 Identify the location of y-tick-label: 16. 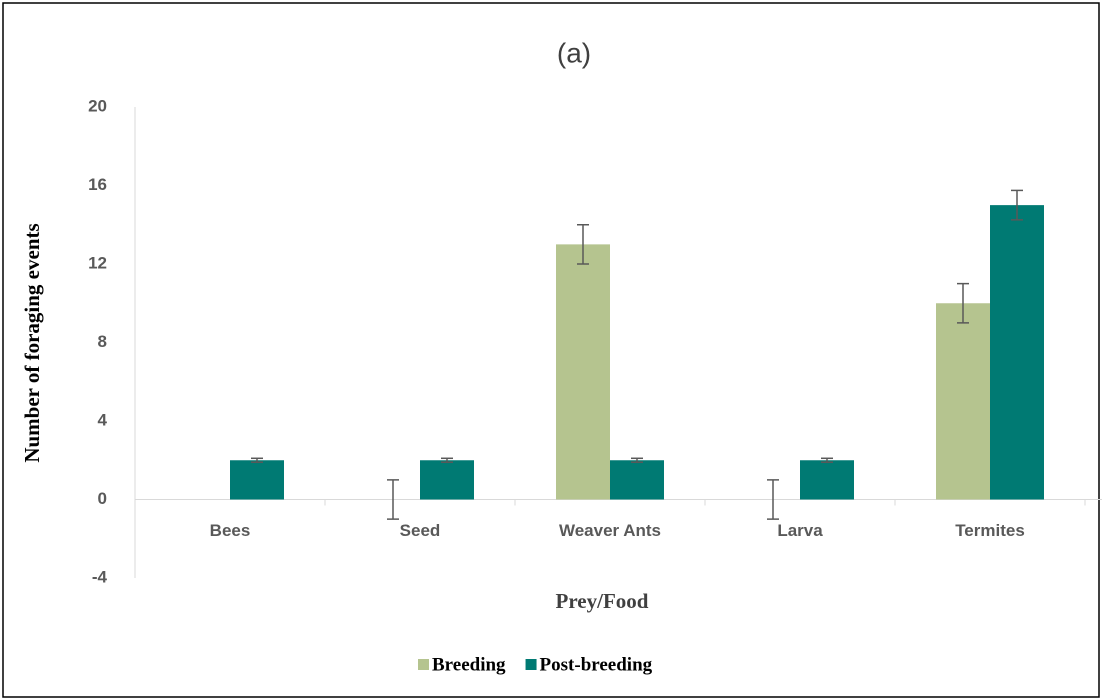
(97, 184).